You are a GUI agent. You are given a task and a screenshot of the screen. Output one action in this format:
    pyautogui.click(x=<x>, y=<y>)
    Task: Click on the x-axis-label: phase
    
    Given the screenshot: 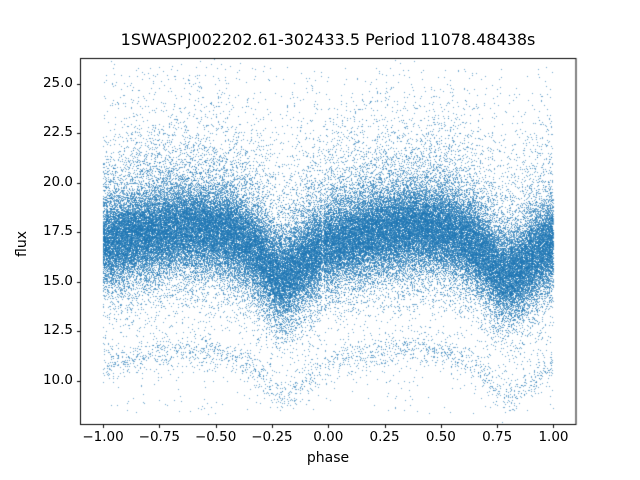 What is the action you would take?
    pyautogui.click(x=328, y=458)
    